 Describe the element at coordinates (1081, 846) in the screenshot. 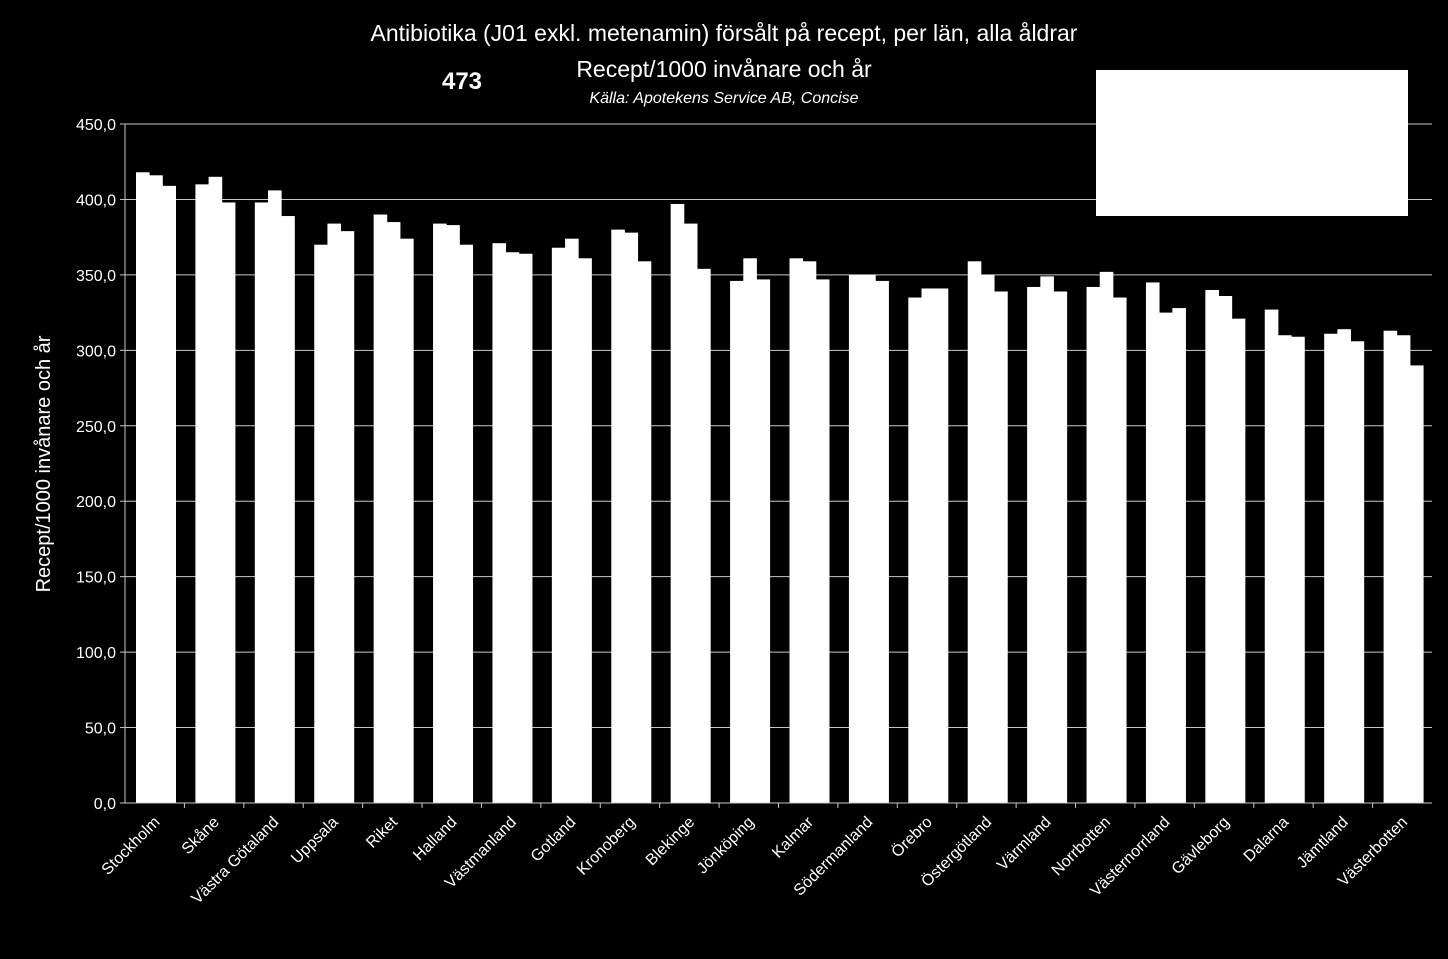

I see `x-tick-label: Norrbotten` at that location.